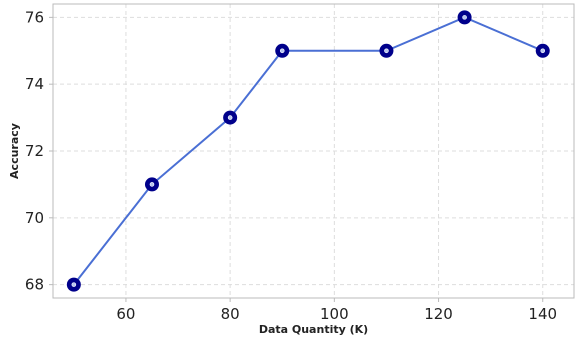  Describe the element at coordinates (34, 151) in the screenshot. I see `y-tick-label: 72` at that location.